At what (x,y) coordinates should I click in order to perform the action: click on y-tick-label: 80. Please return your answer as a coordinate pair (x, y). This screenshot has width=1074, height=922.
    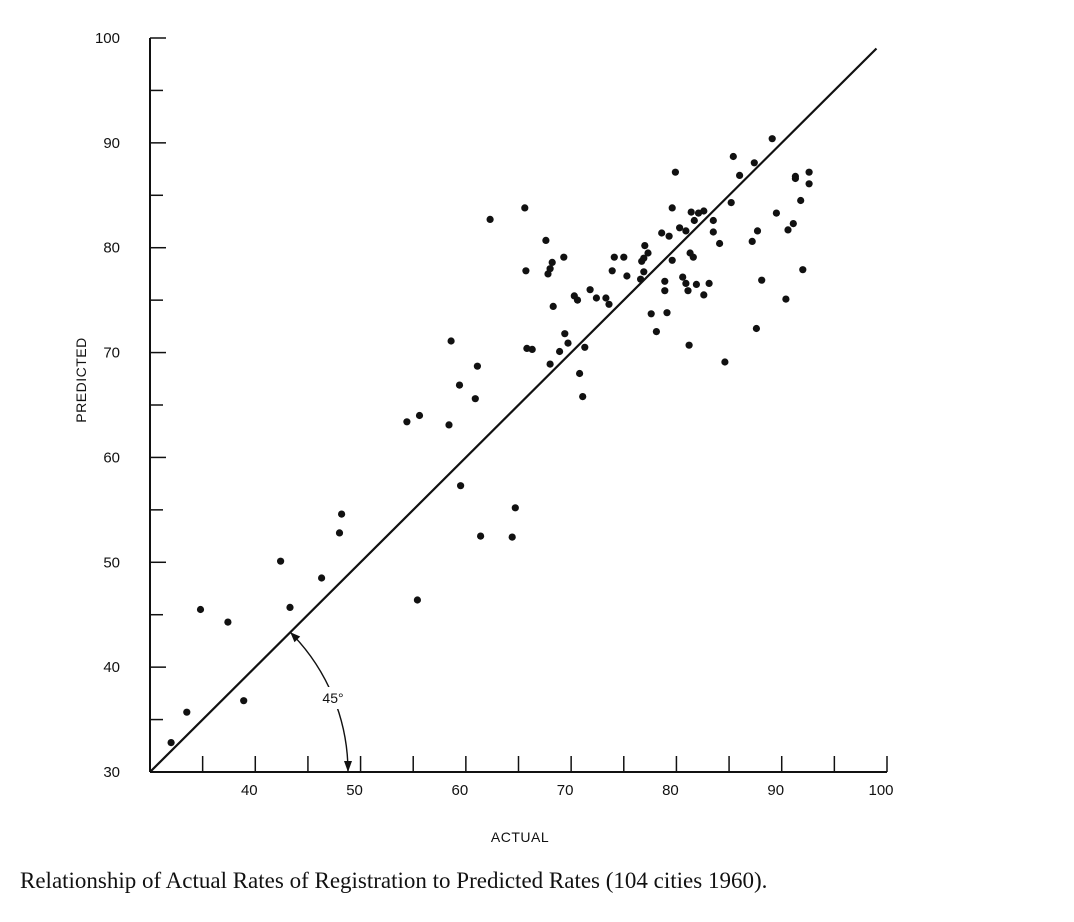
    Looking at the image, I should click on (111, 248).